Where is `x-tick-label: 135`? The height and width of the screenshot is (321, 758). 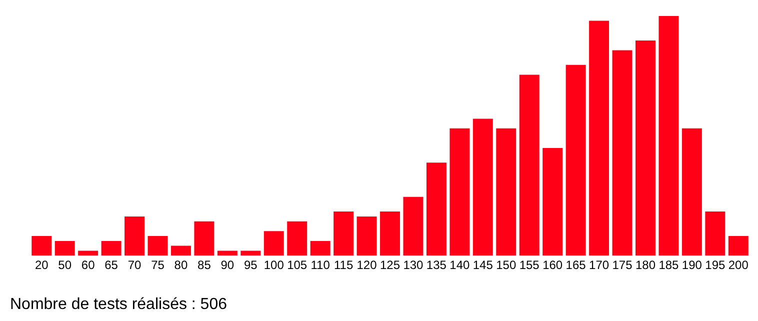 x-tick-label: 135 is located at coordinates (436, 265).